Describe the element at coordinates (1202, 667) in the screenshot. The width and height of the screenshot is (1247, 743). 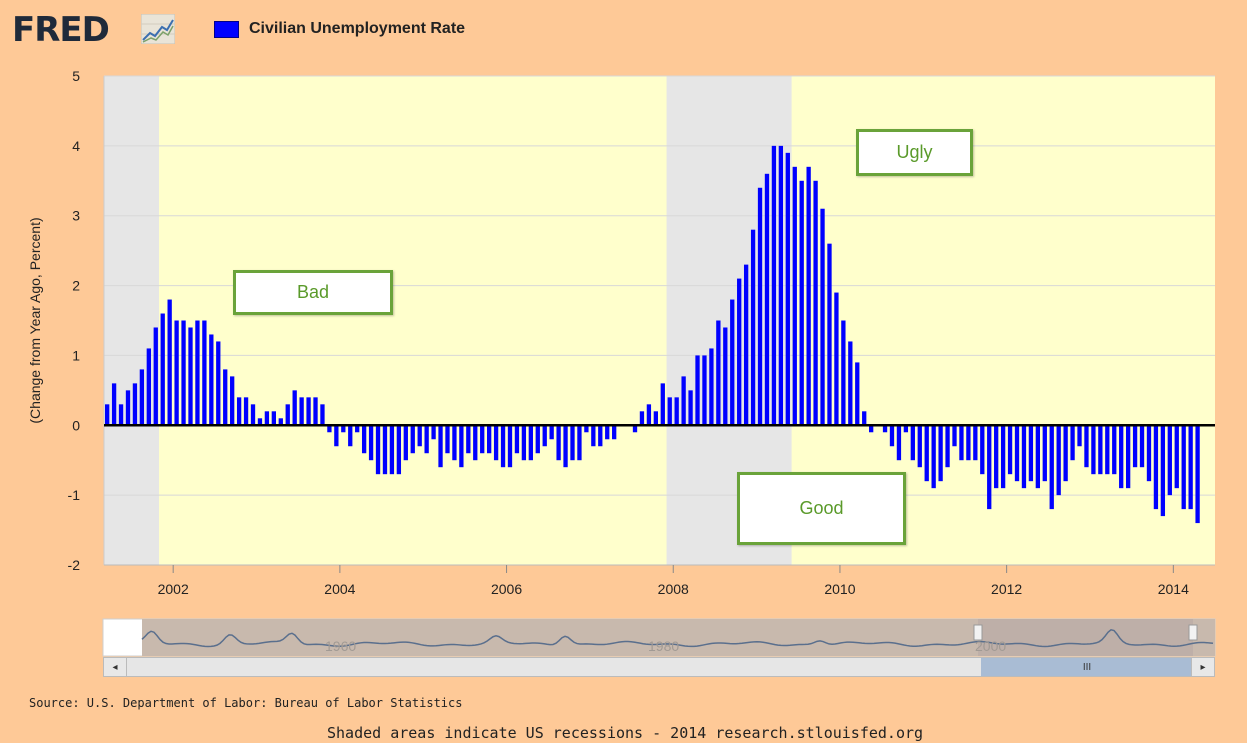
I see `scroll-right-arrow-icon: ▸` at that location.